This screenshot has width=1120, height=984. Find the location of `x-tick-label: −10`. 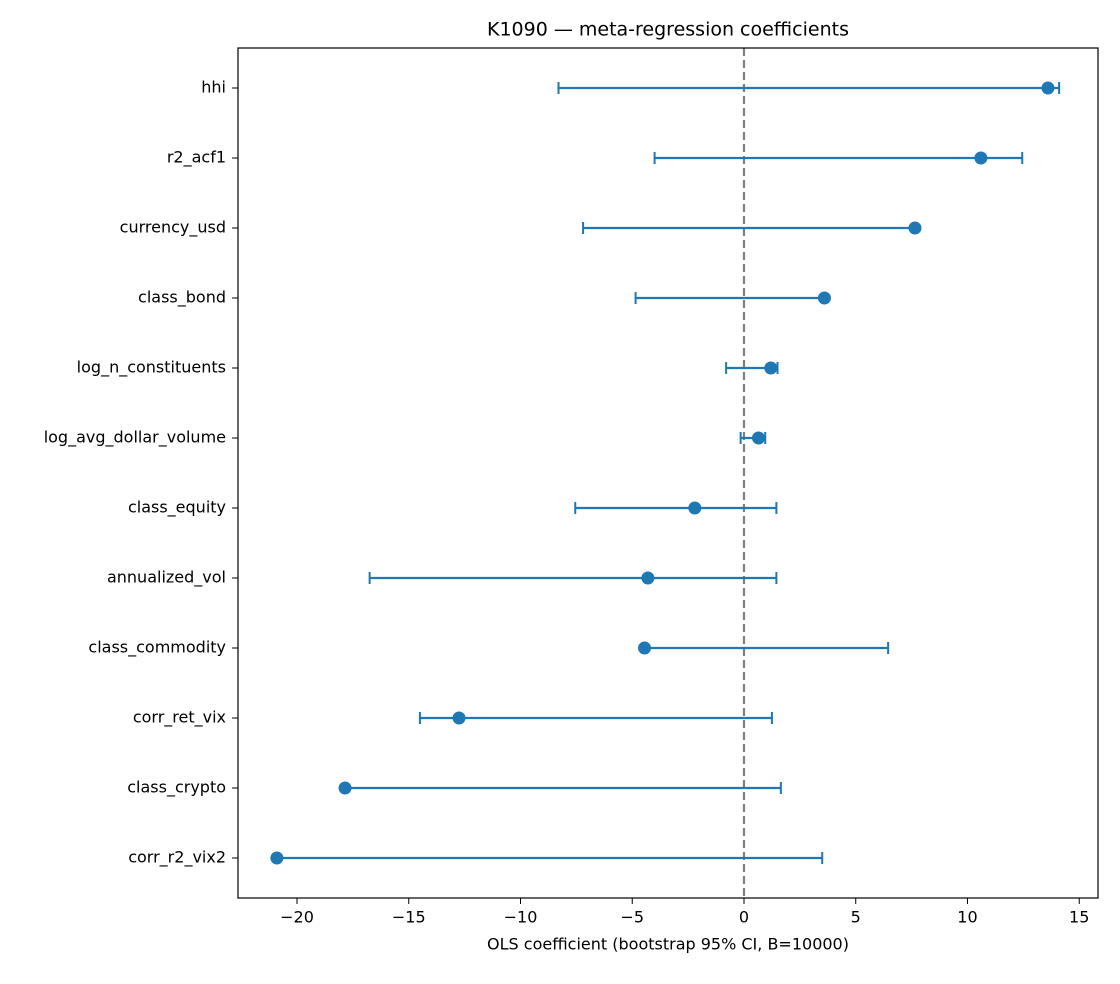

x-tick-label: −10 is located at coordinates (521, 917).